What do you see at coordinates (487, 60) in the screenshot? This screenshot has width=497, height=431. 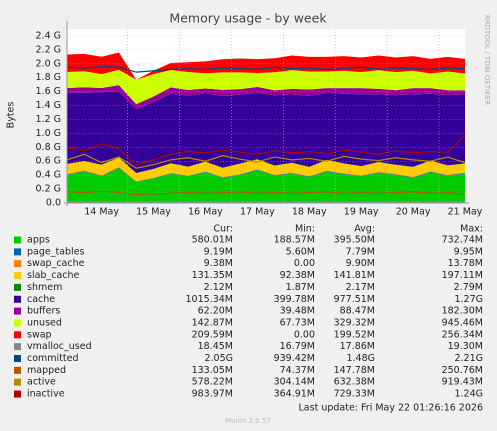 I see `side-label: RRDTOOL / TOBI OETIKER` at bounding box center [487, 60].